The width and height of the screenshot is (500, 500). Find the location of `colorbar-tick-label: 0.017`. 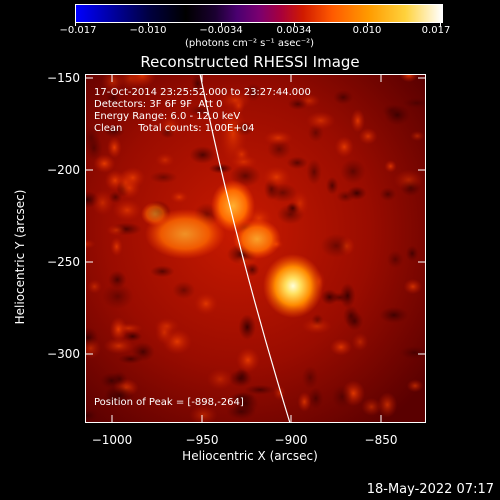

colorbar-tick-label: 0.017 is located at coordinates (436, 30).